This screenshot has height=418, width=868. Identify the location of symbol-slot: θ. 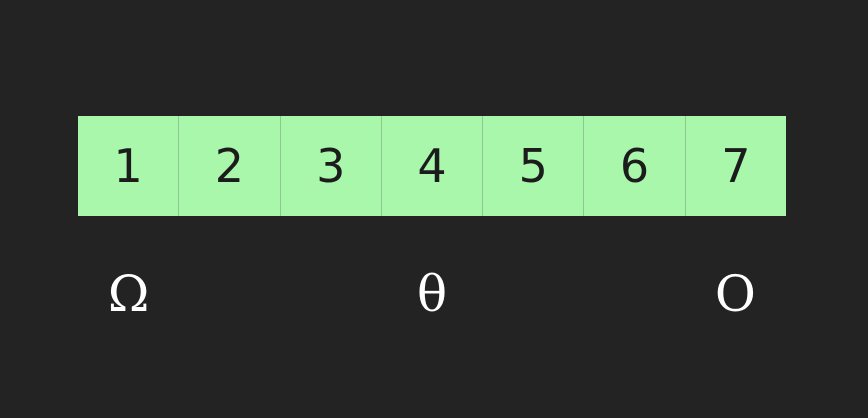
(431, 294).